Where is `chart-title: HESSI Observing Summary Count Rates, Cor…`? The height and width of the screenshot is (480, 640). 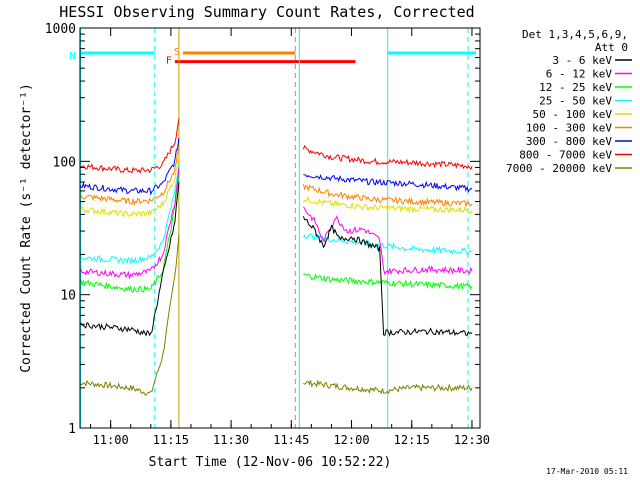 chart-title: HESSI Observing Summary Count Rates, Cor… is located at coordinates (266, 12).